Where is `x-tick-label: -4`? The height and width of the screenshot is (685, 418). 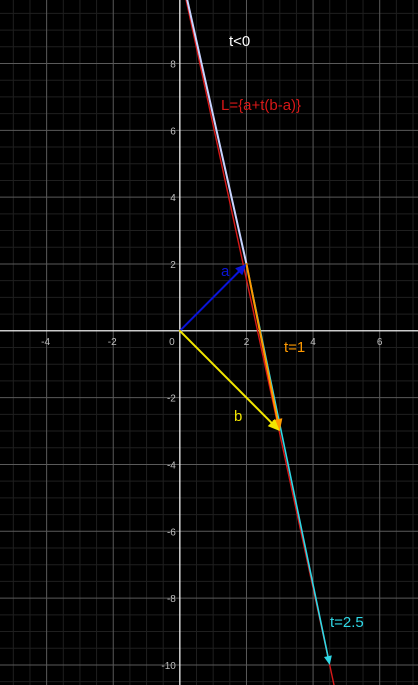 x-tick-label: -4 is located at coordinates (45, 342).